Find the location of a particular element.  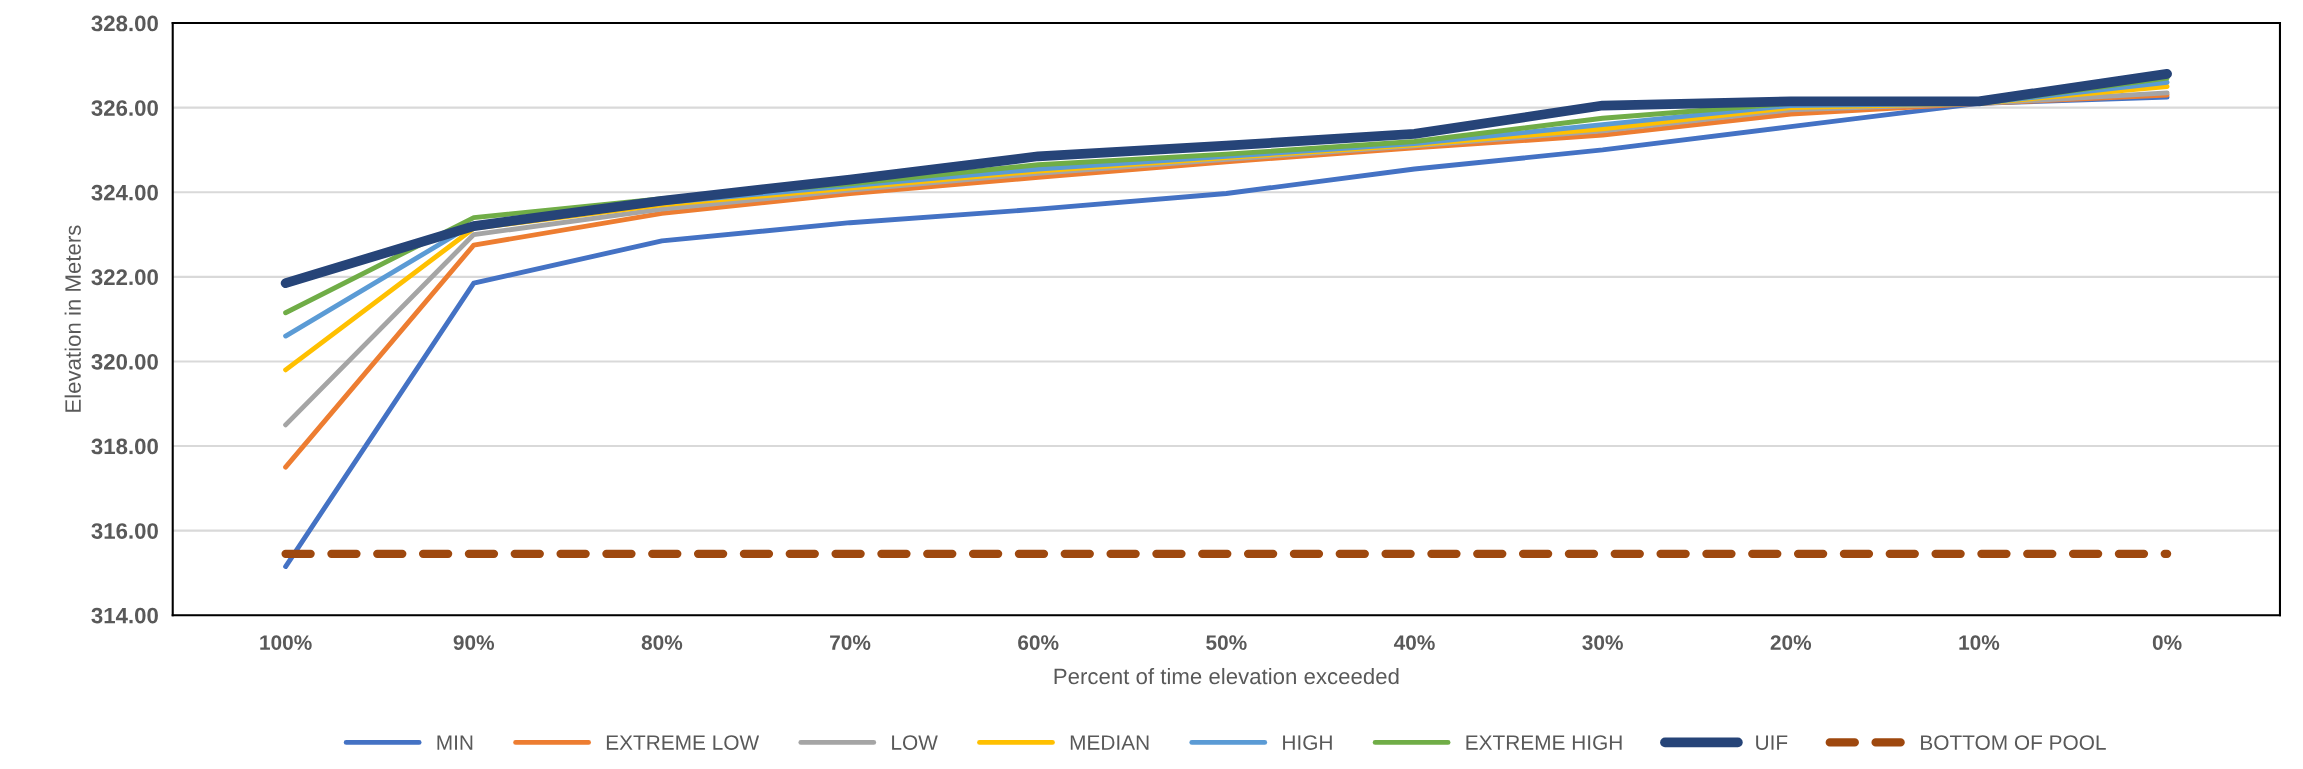

legend-label: BOTTOM OF POOL is located at coordinates (2013, 742).